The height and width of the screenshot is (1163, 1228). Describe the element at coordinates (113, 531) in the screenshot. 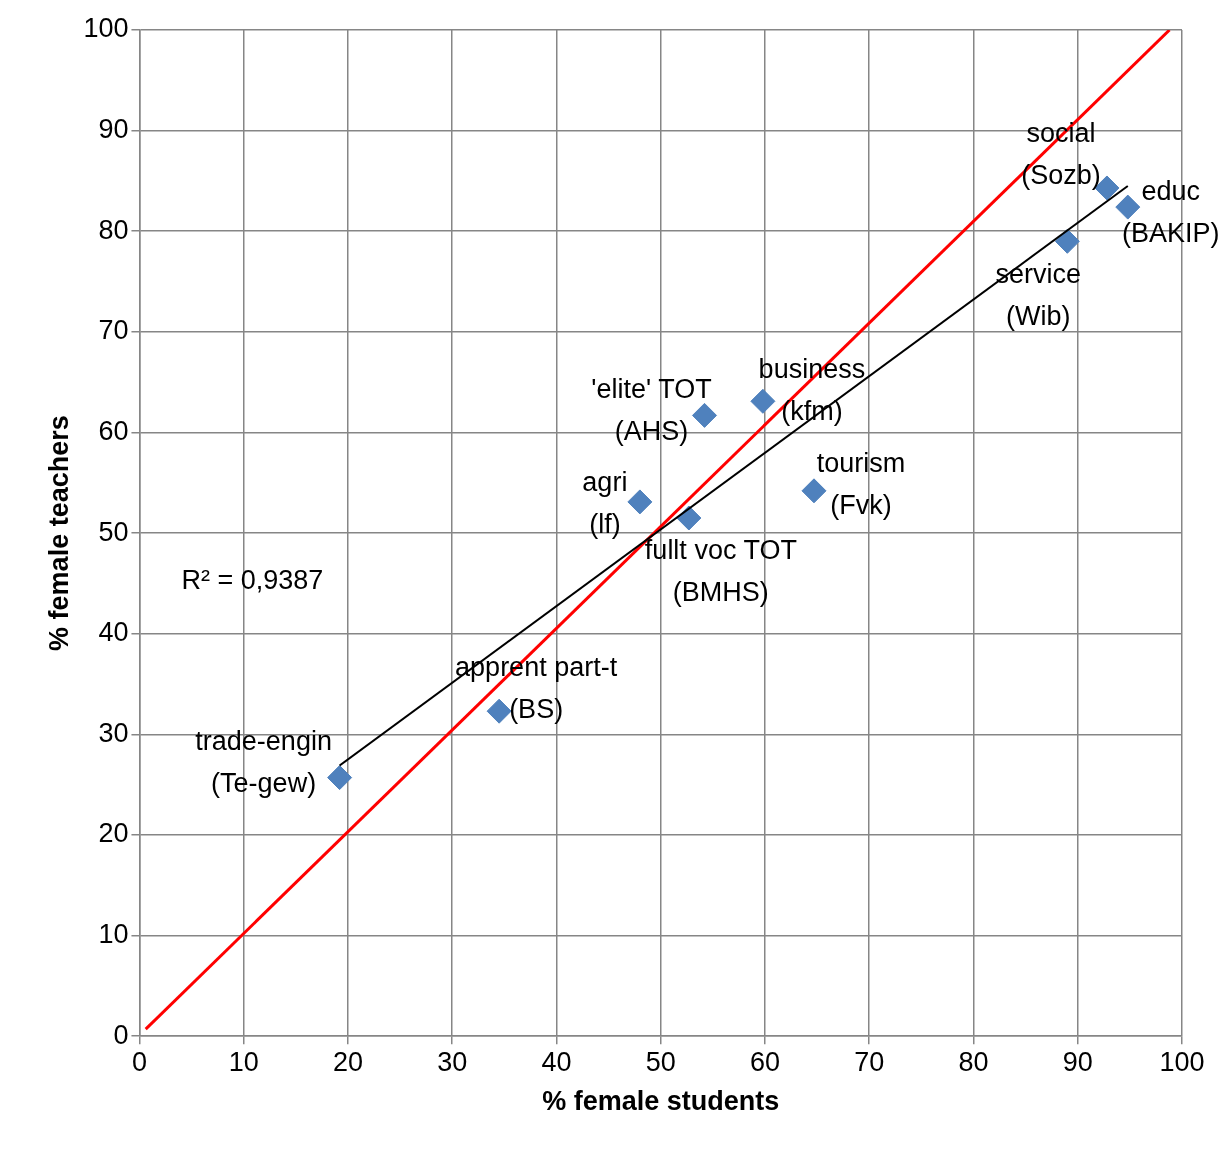

I see `y-tick-label: 50` at that location.